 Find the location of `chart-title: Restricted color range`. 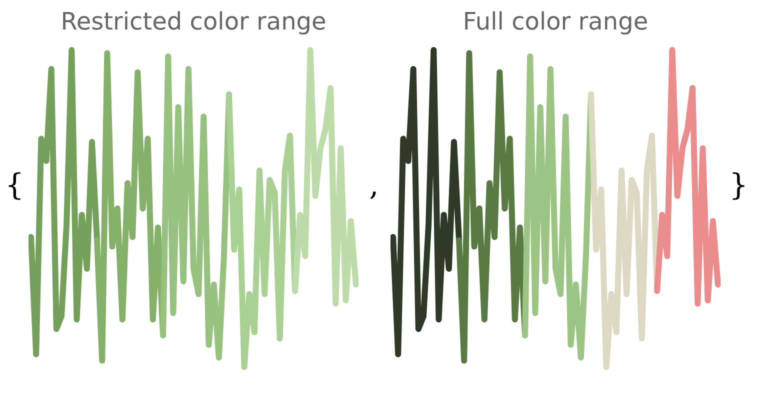

chart-title: Restricted color range is located at coordinates (193, 22).